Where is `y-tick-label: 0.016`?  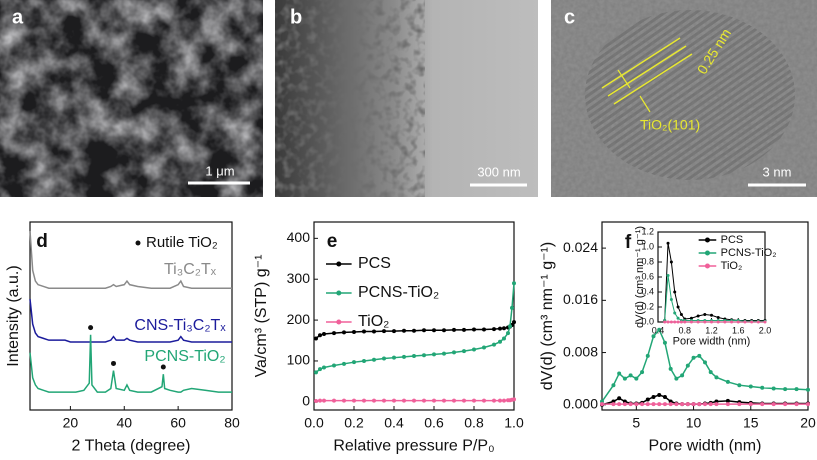
y-tick-label: 0.016 is located at coordinates (580, 299).